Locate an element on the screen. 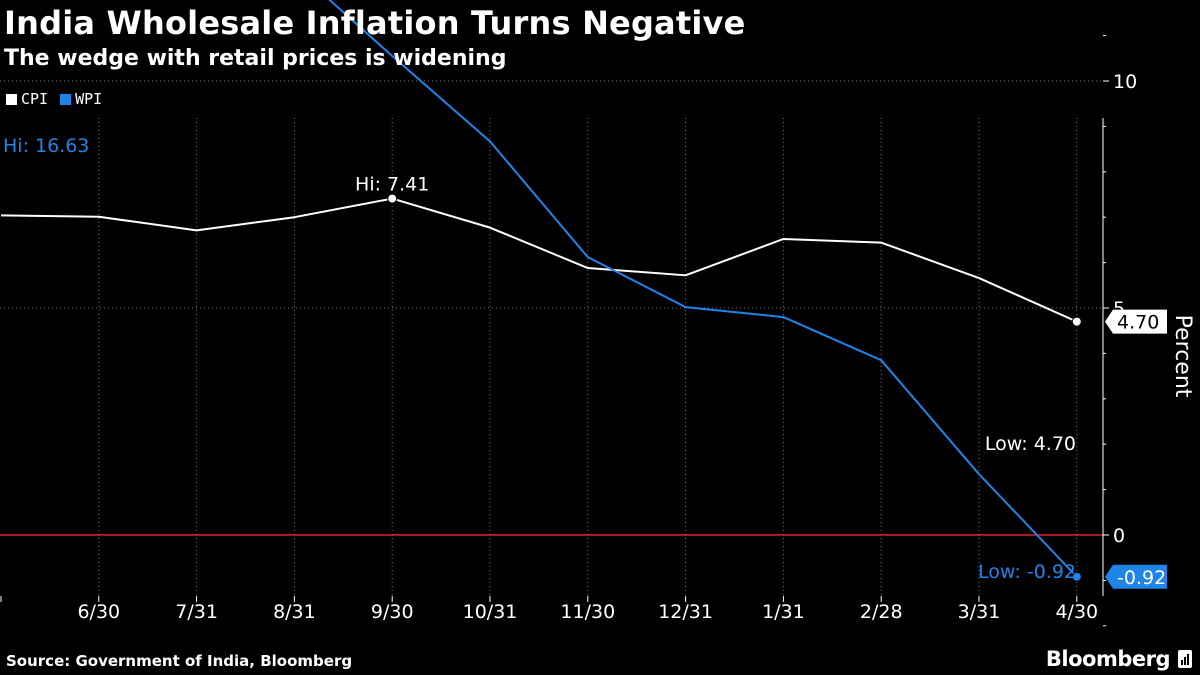 This screenshot has height=675, width=1200. x-tick-label: 6/30 is located at coordinates (98, 612).